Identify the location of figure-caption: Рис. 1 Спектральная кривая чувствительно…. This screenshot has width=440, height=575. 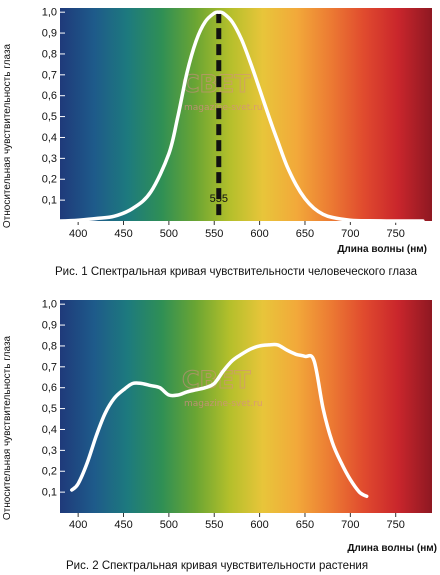
(236, 272).